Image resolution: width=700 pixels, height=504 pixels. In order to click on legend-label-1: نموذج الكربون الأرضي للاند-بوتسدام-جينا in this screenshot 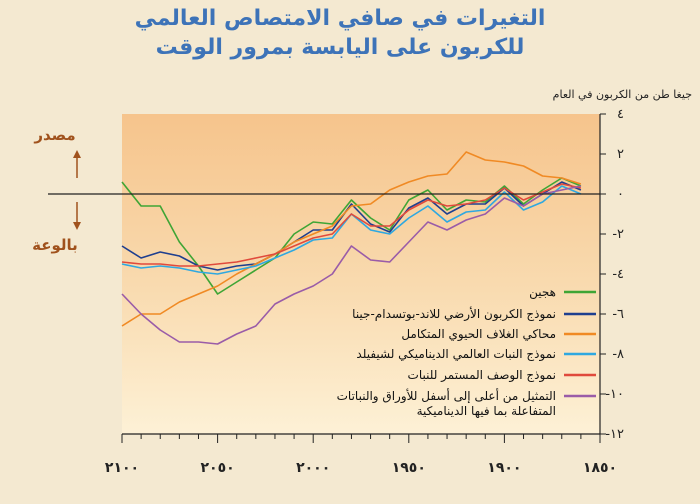, I will do `click(454, 314)`.